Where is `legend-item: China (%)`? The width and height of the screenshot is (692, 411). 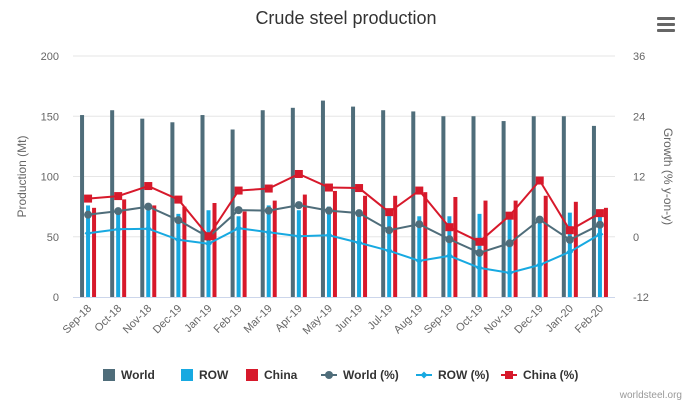 legend-item: China (%) is located at coordinates (539, 375).